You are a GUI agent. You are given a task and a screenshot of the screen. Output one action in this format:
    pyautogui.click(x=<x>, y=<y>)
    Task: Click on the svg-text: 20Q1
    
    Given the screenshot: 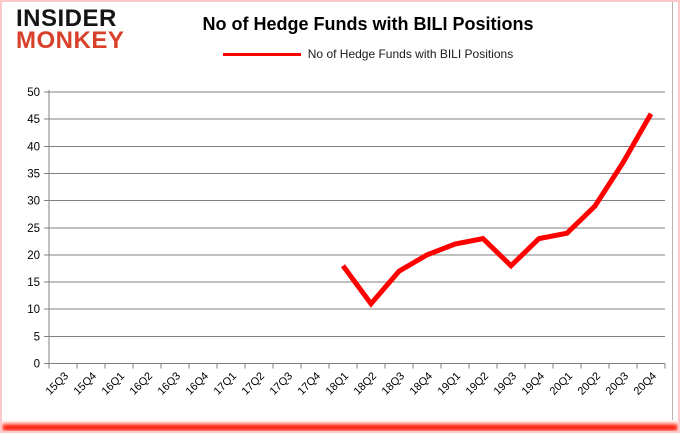 What is the action you would take?
    pyautogui.click(x=562, y=384)
    